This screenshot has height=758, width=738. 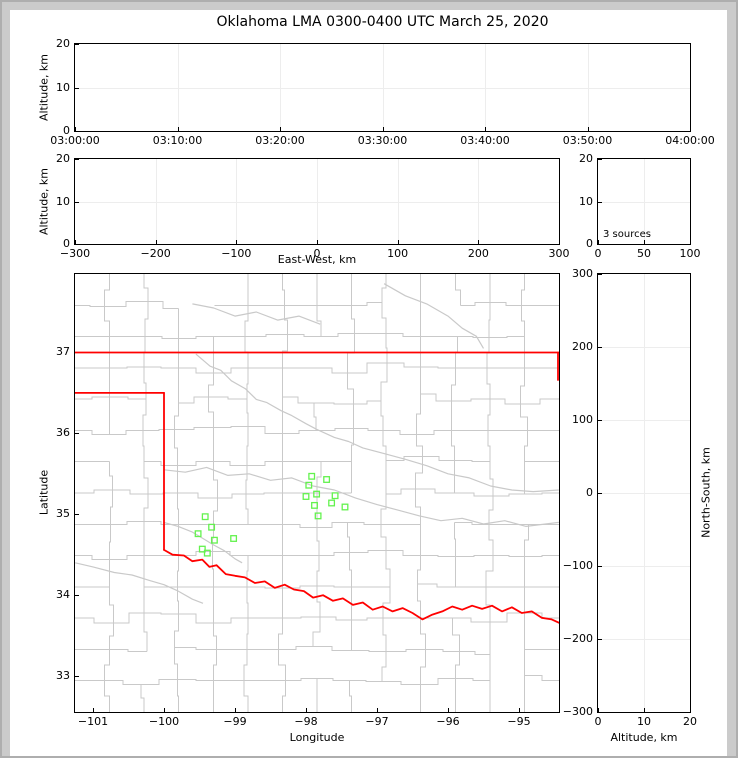 I want to click on x-axis-label-longitude: Longitude, so click(x=317, y=737).